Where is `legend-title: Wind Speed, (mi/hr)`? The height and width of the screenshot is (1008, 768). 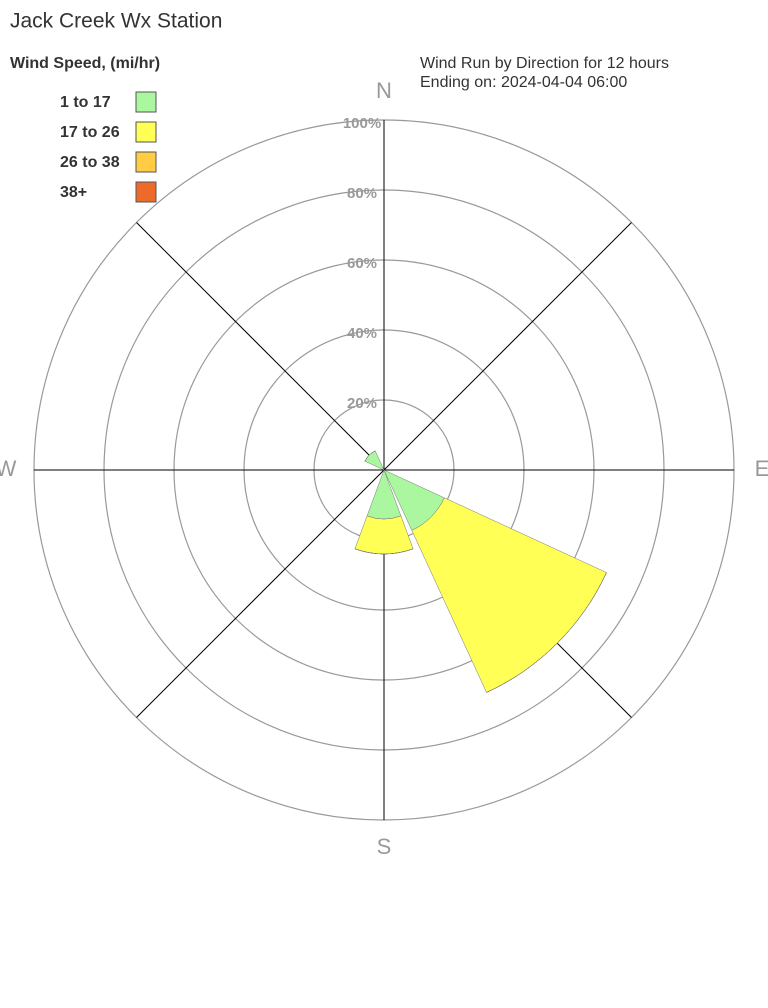 legend-title: Wind Speed, (mi/hr) is located at coordinates (85, 63).